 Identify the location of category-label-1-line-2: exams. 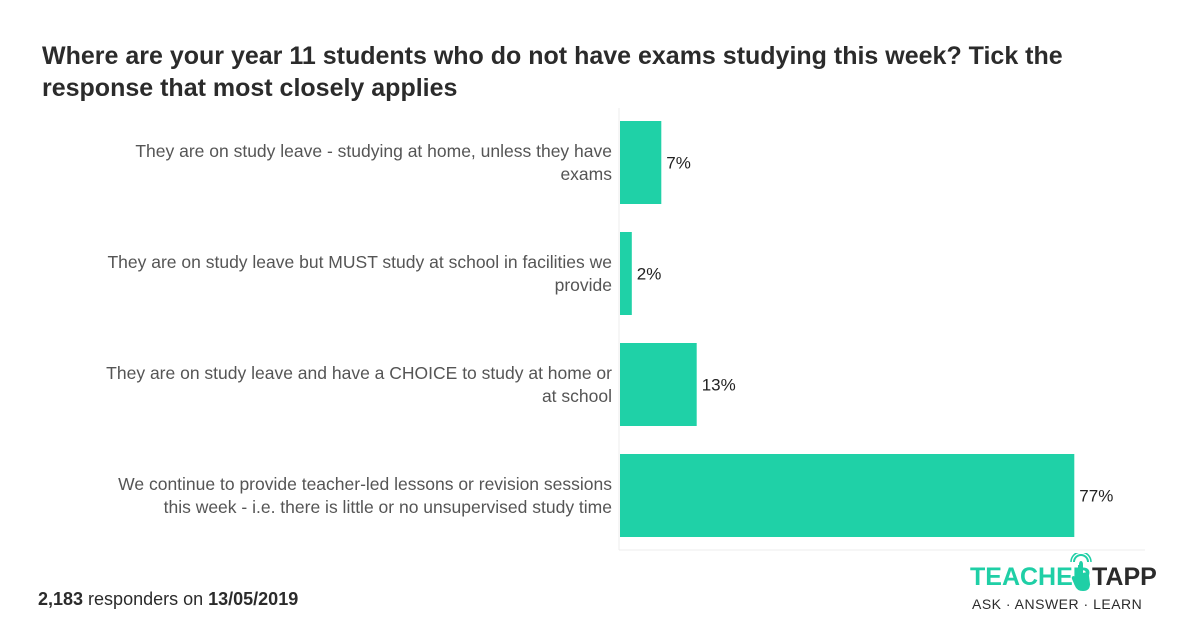
(586, 174).